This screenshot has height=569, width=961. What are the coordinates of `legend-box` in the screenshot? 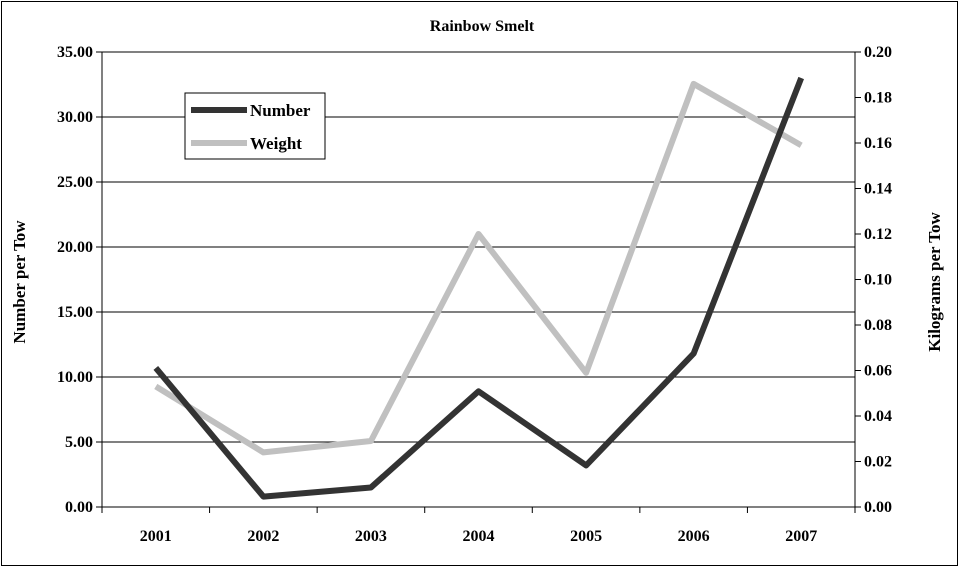 It's located at (255, 126).